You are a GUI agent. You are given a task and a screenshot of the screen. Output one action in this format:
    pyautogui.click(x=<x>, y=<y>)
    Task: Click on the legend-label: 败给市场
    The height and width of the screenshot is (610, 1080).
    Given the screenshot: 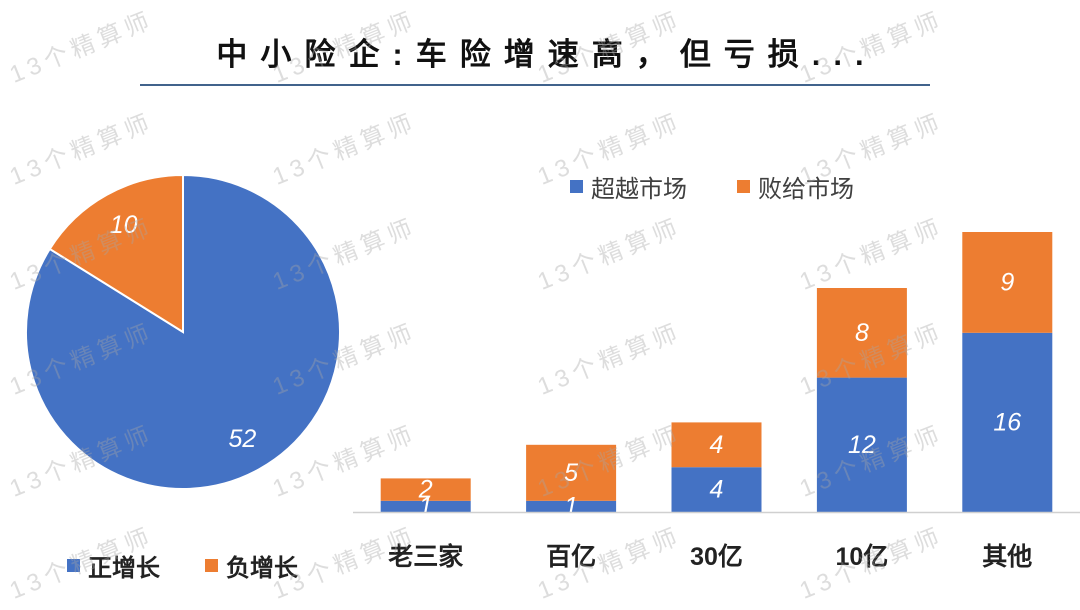 What is the action you would take?
    pyautogui.click(x=806, y=189)
    